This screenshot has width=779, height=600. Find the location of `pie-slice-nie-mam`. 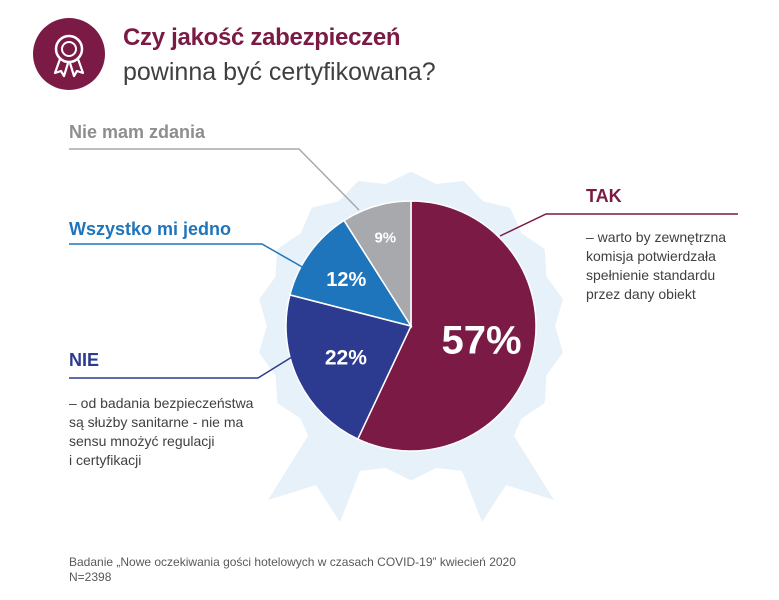

pie-slice-nie-mam is located at coordinates (377, 264).